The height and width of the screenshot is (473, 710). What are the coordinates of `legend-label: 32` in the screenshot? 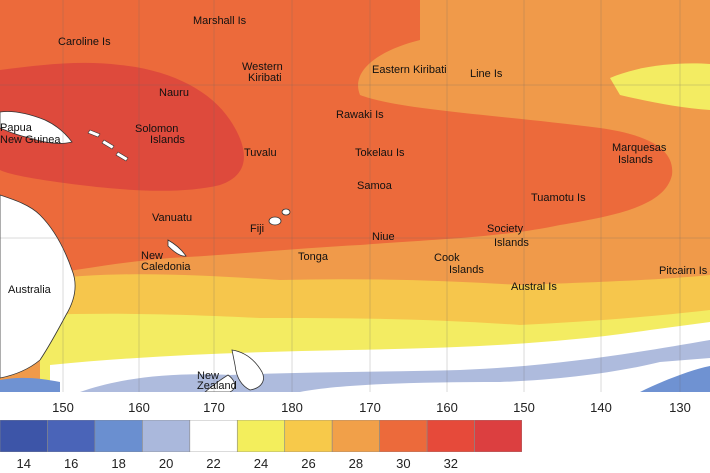 It's located at (451, 463).